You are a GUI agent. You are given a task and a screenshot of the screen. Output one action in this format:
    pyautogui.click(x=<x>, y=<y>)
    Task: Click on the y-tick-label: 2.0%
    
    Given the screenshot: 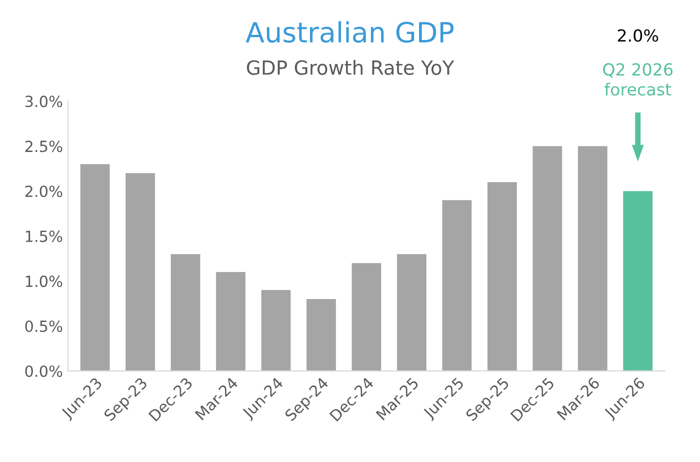 What is the action you would take?
    pyautogui.click(x=43, y=192)
    